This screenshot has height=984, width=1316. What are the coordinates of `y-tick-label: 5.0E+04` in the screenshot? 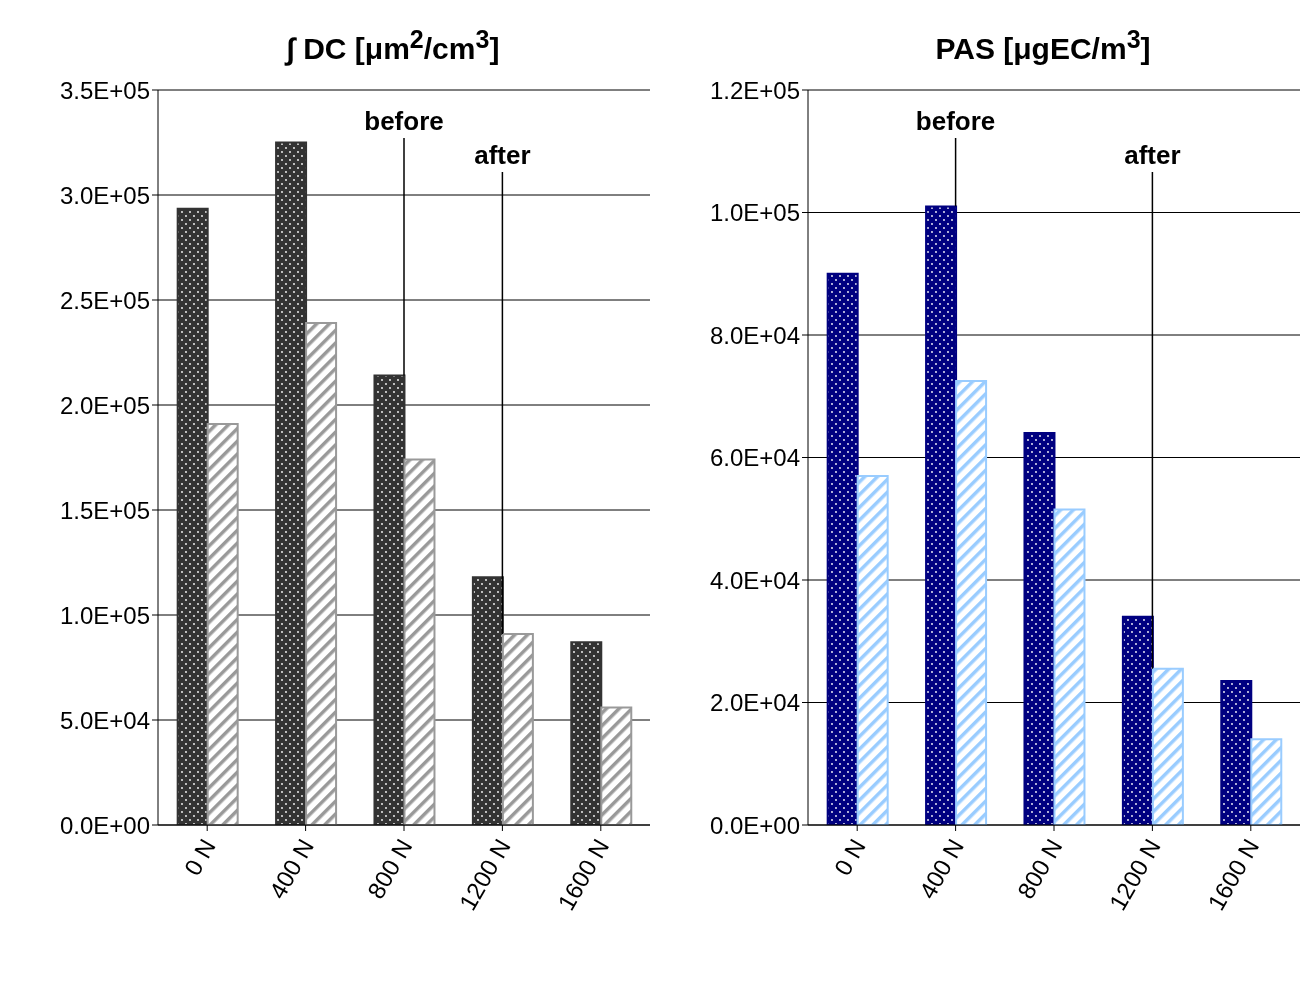 It's located at (104, 720).